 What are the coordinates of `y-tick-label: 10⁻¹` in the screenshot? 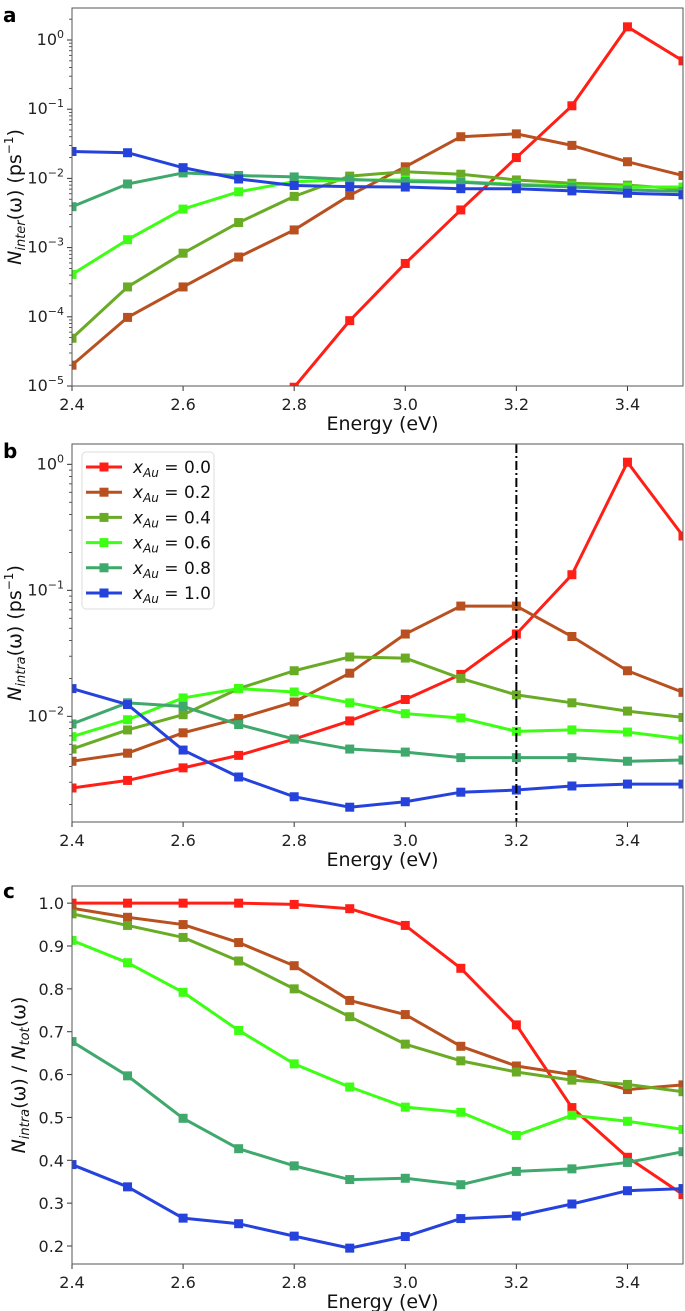 It's located at (45, 588).